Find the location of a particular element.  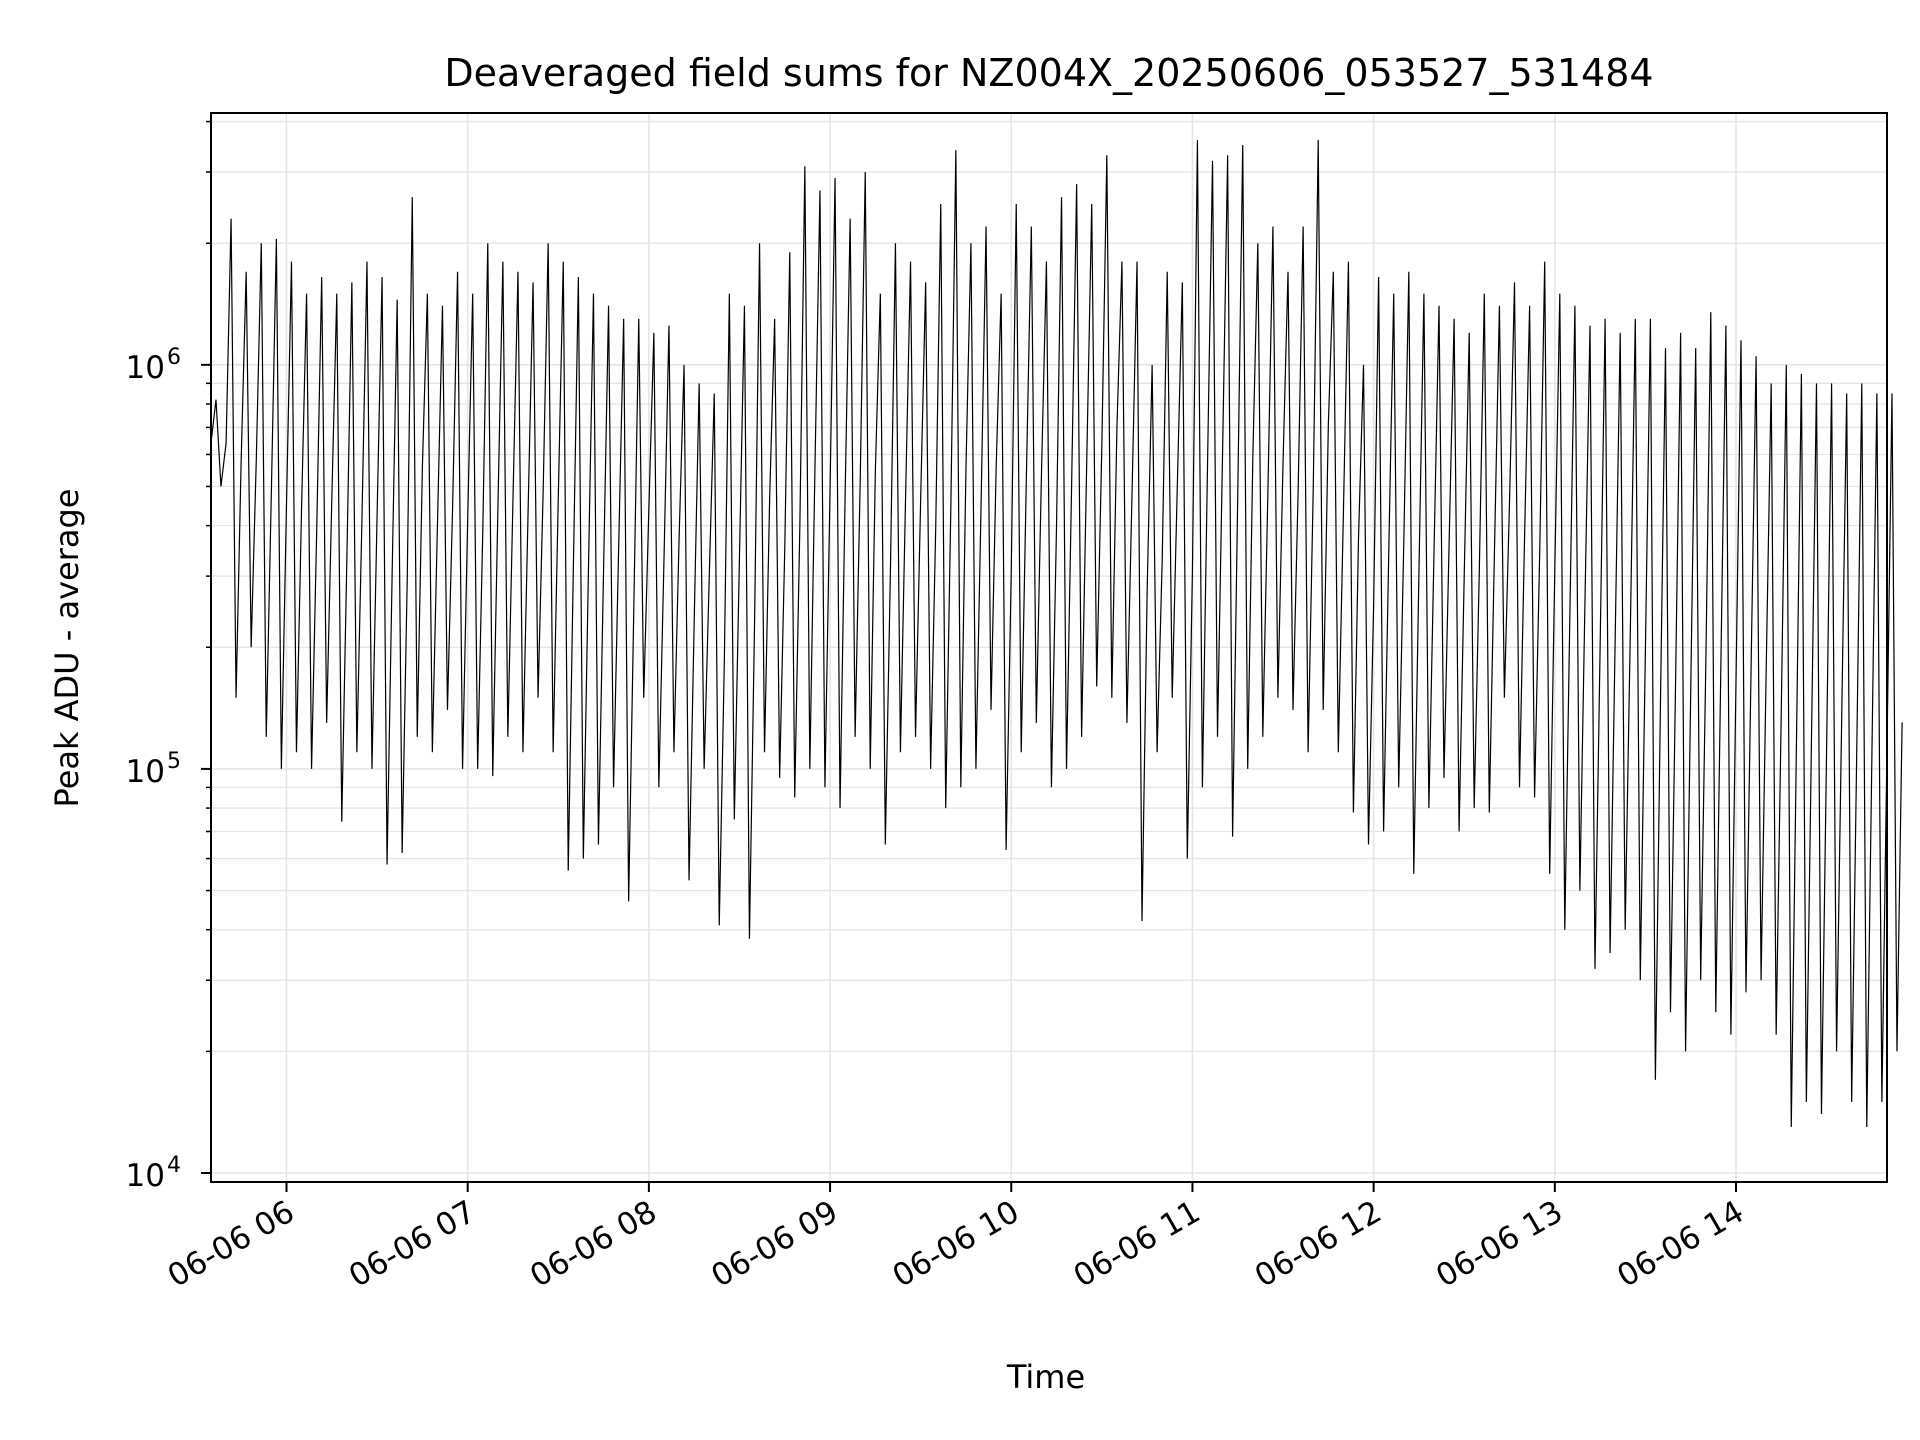

y-axis-label: Peak ADU - average is located at coordinates (67, 648).